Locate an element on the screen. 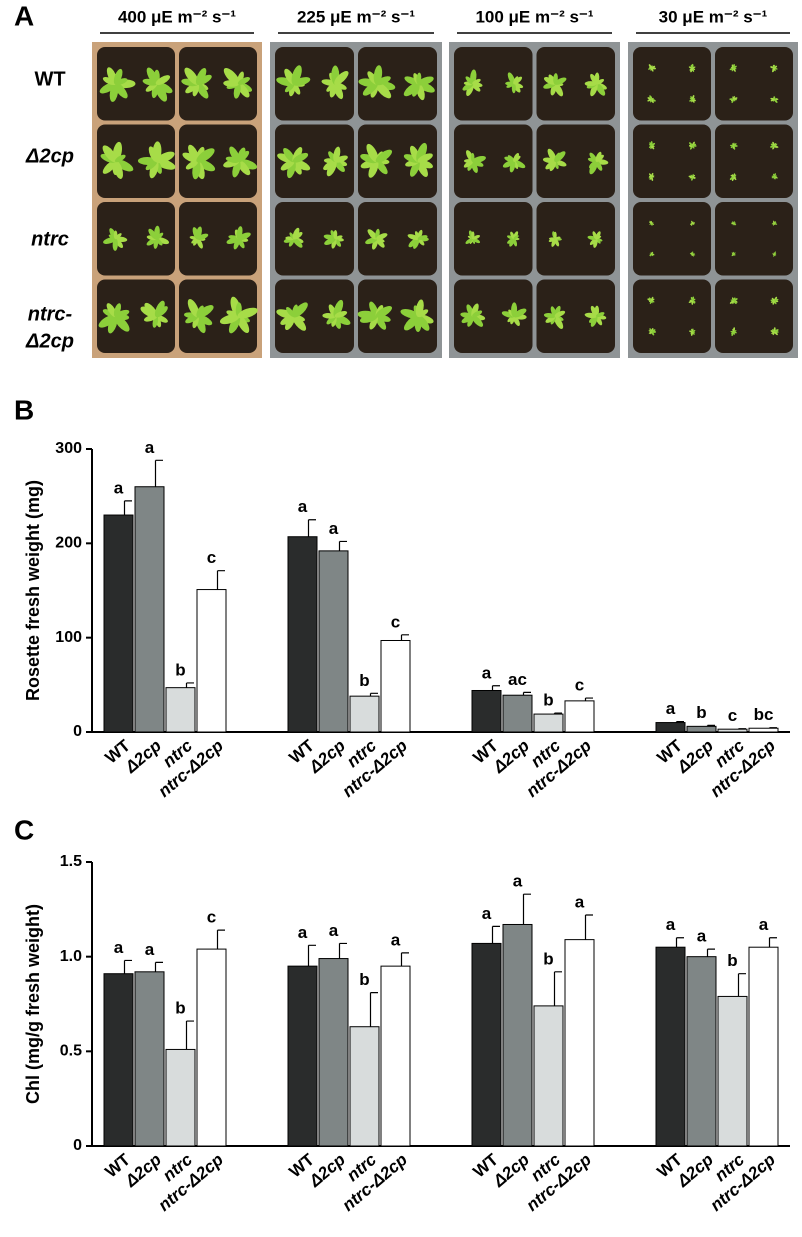 Image resolution: width=802 pixels, height=1237 pixels. significance-label: b is located at coordinates (548, 700).